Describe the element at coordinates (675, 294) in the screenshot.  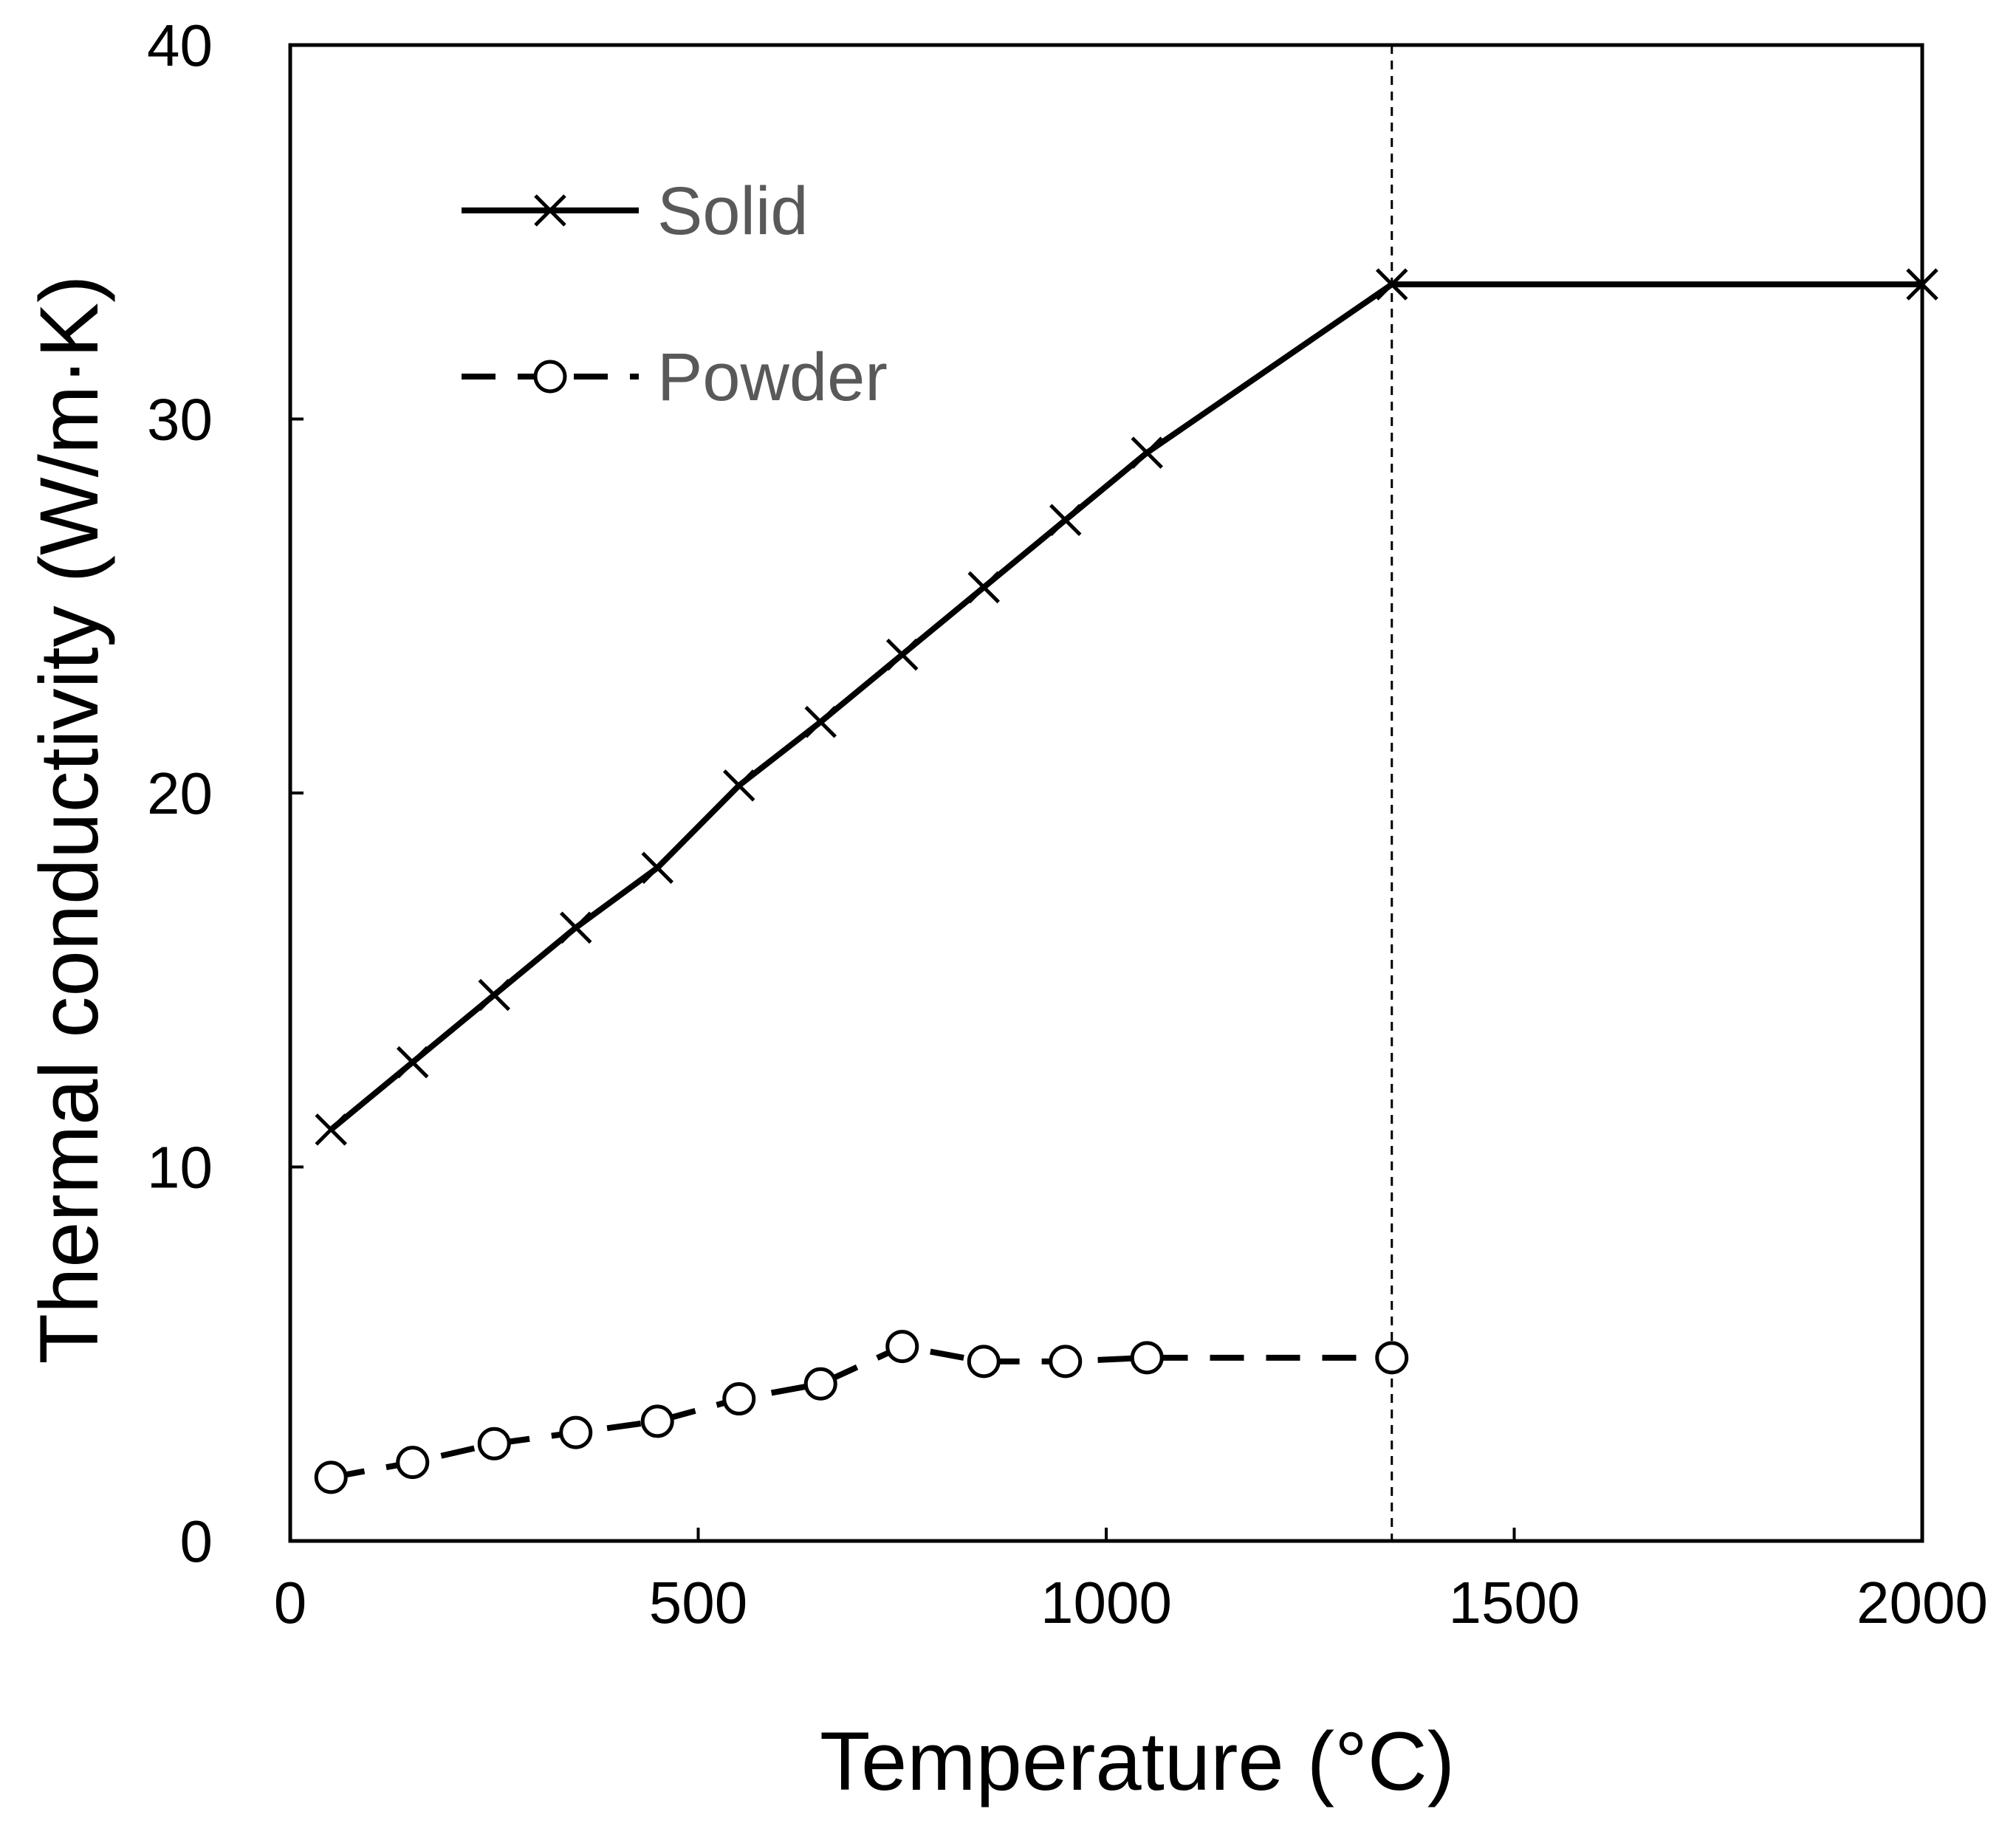
I see `legend: Solid Powder` at that location.